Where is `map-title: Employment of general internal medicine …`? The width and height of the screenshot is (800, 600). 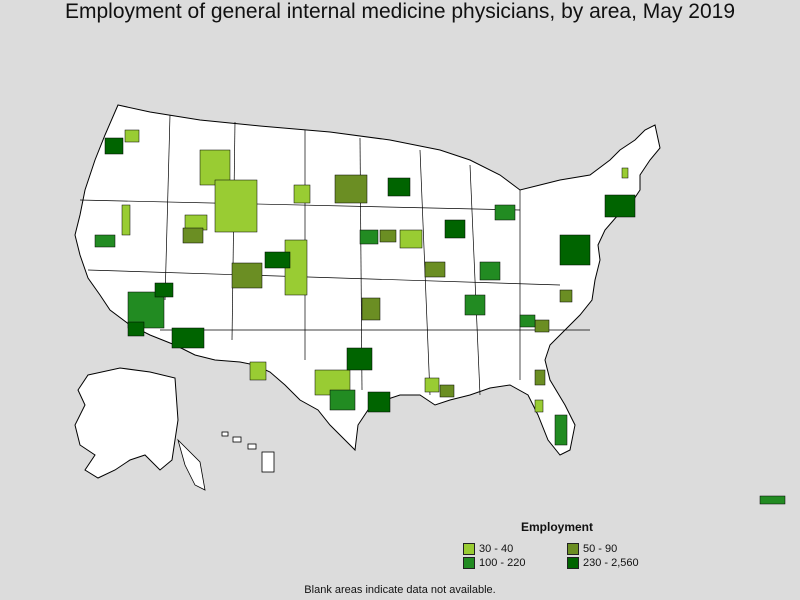 map-title: Employment of general internal medicine … is located at coordinates (400, 11).